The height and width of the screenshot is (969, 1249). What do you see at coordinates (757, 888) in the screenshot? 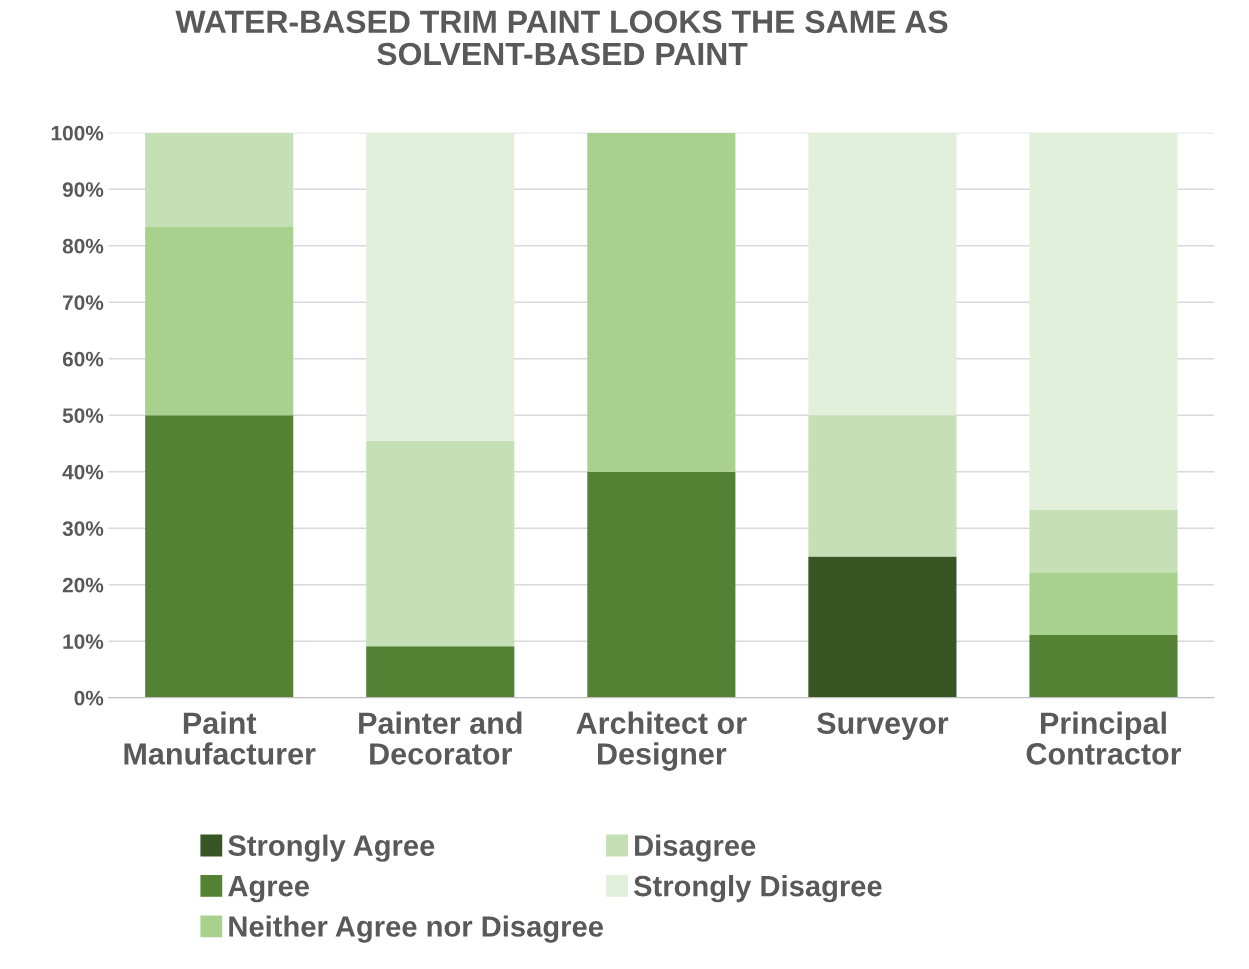
I see `legend-label: Strongly Disagree` at bounding box center [757, 888].